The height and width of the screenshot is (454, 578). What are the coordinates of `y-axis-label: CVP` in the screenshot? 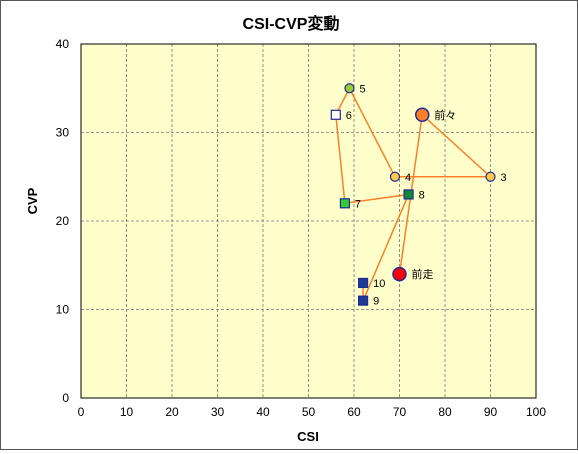 It's located at (32, 200).